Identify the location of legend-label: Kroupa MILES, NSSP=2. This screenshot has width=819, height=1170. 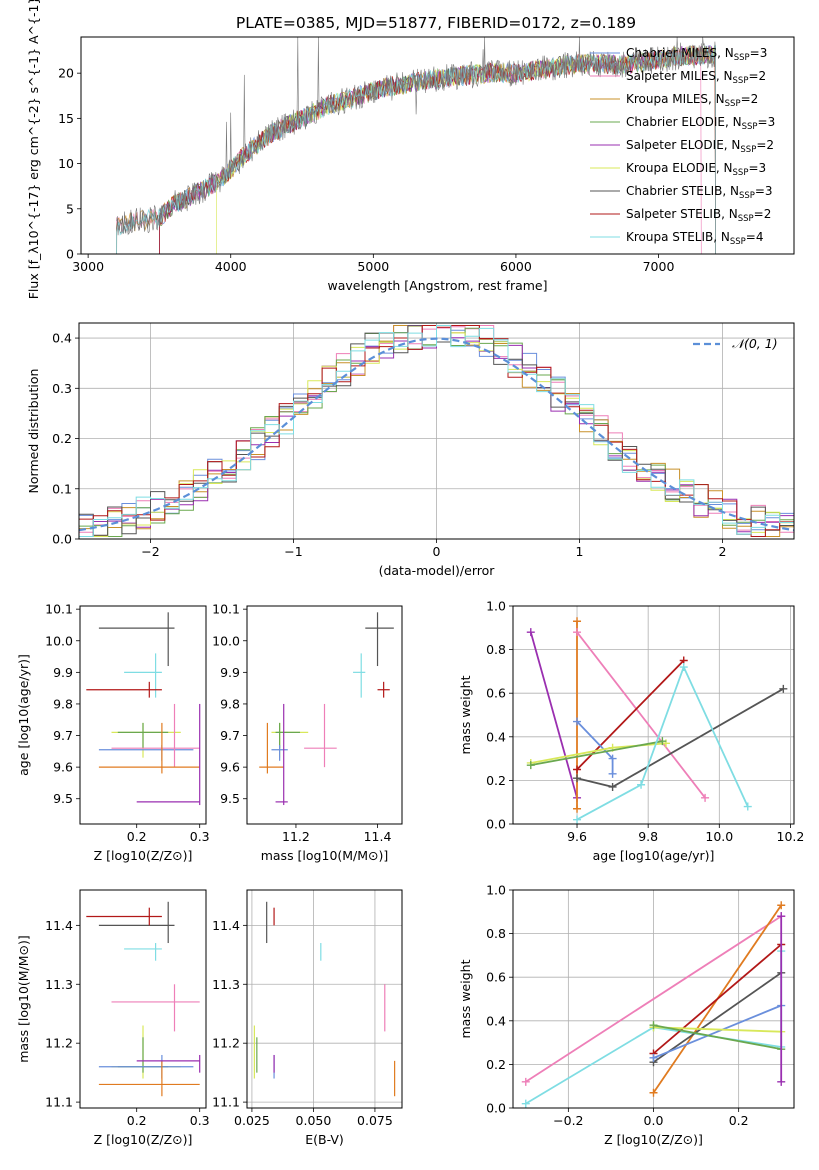
(692, 100).